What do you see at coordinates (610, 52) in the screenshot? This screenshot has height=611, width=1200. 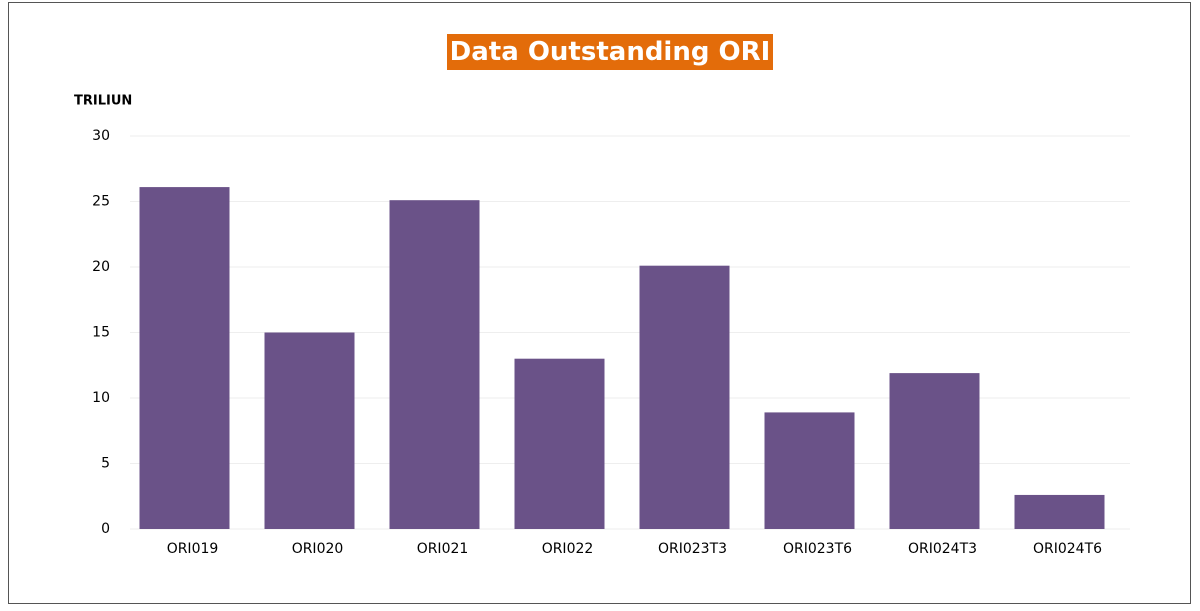 I see `chart-title: Data Outstanding ORI` at bounding box center [610, 52].